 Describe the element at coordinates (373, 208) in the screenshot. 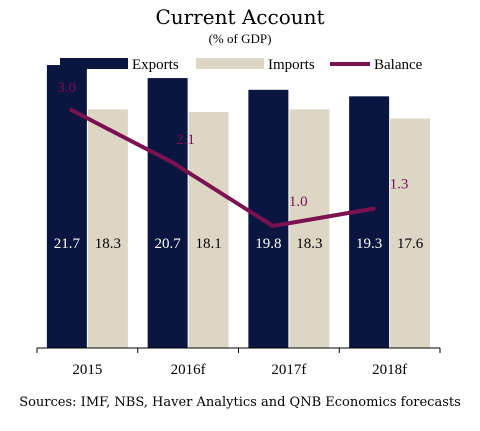

I see `balance-point-2018f` at that location.